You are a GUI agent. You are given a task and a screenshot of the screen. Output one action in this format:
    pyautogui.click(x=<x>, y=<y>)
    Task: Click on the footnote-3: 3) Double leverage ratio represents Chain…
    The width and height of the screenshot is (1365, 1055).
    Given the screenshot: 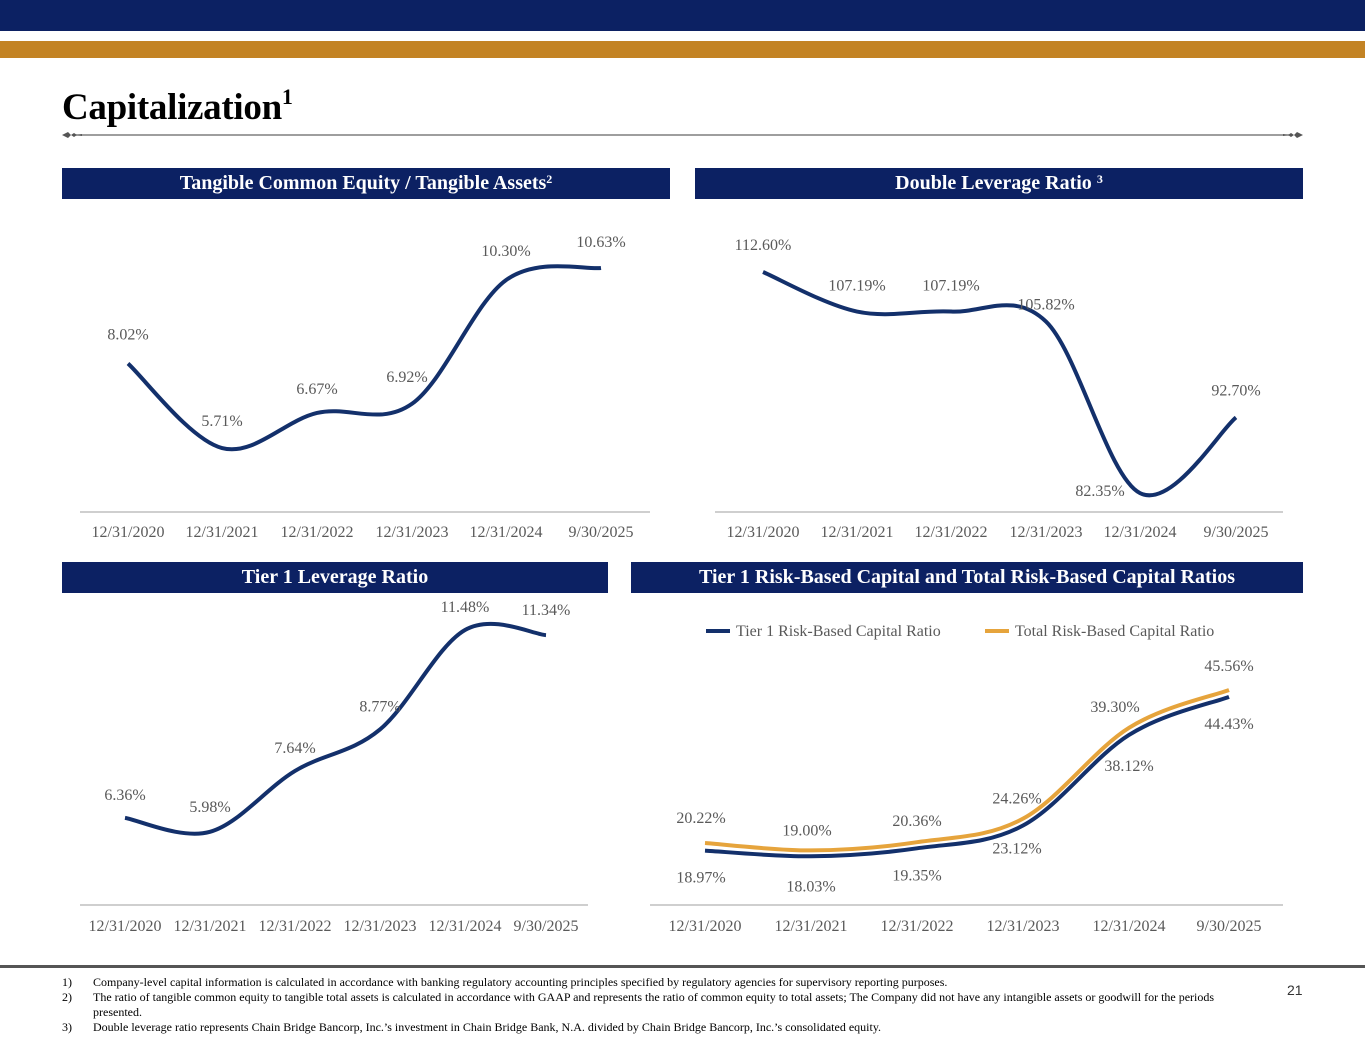 What is the action you would take?
    pyautogui.click(x=662, y=1027)
    